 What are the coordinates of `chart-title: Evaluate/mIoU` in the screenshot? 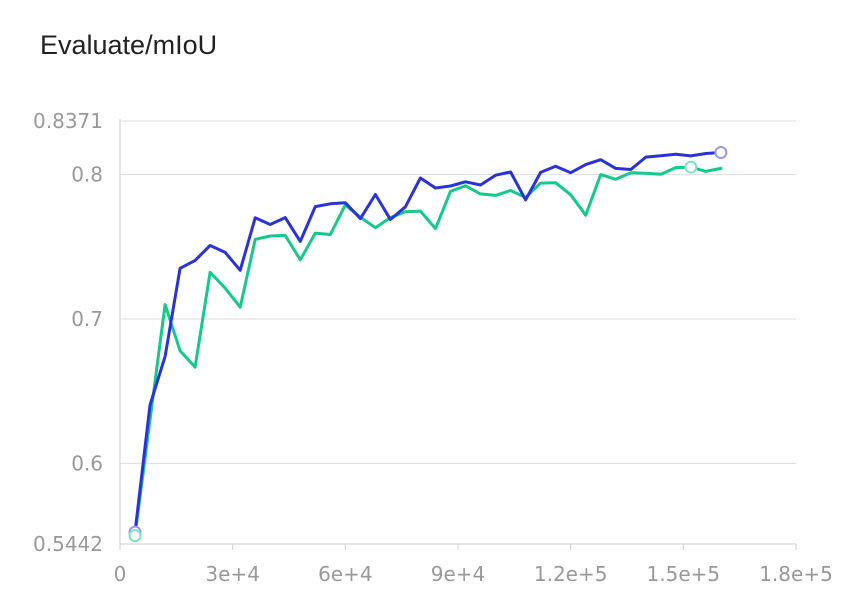 It's located at (129, 45).